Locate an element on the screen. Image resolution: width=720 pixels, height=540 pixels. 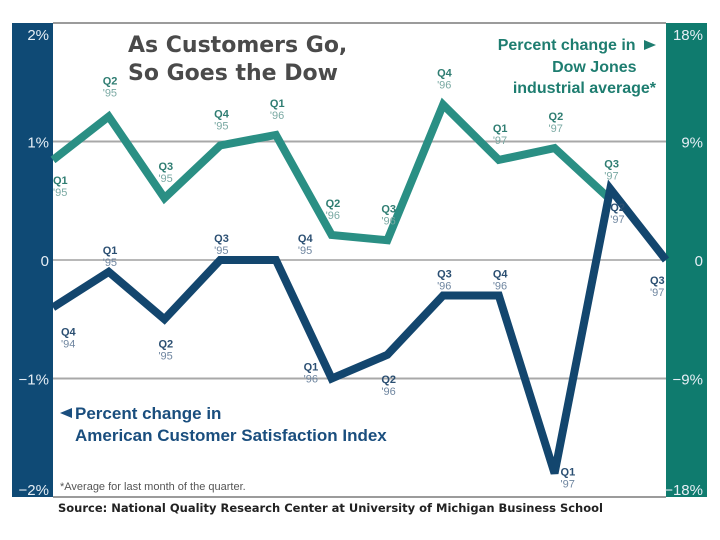
dow-point-label: Q3'96 is located at coordinates (388, 215).